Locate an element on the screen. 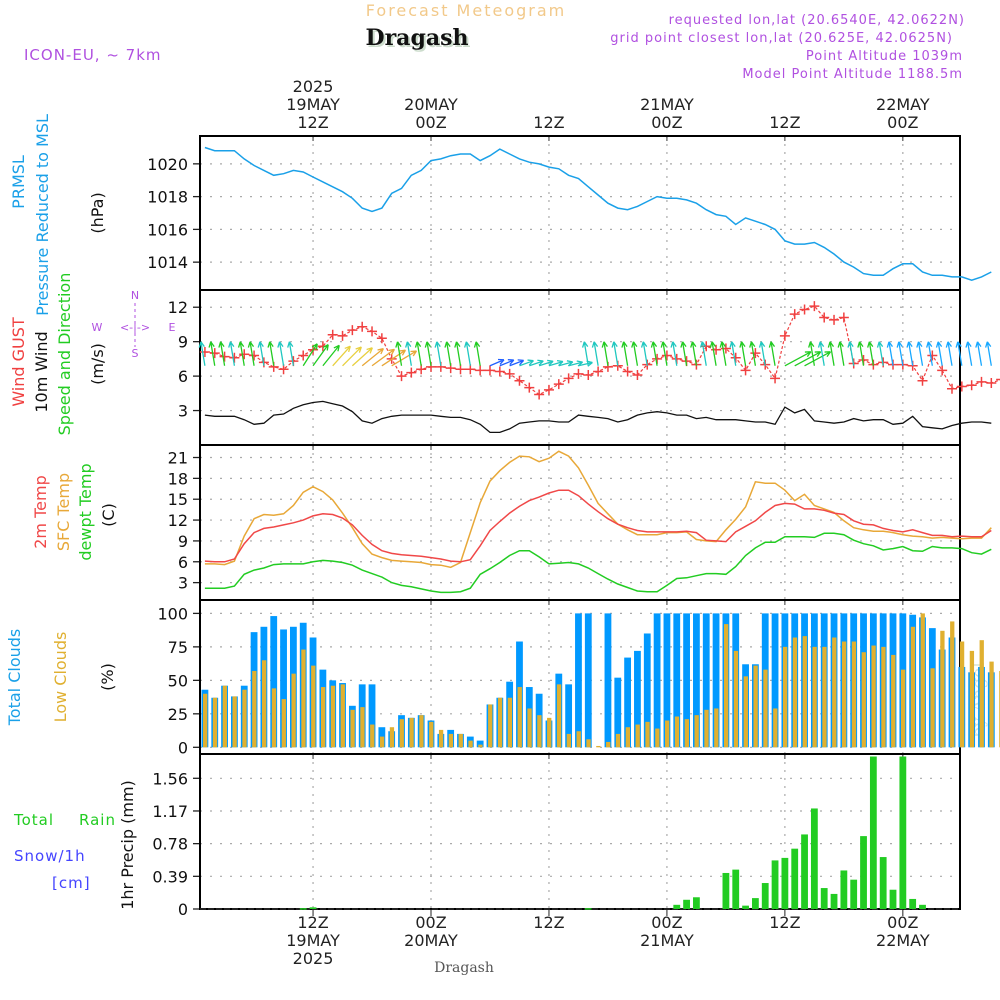  wind-10m-line is located at coordinates (598, 417).